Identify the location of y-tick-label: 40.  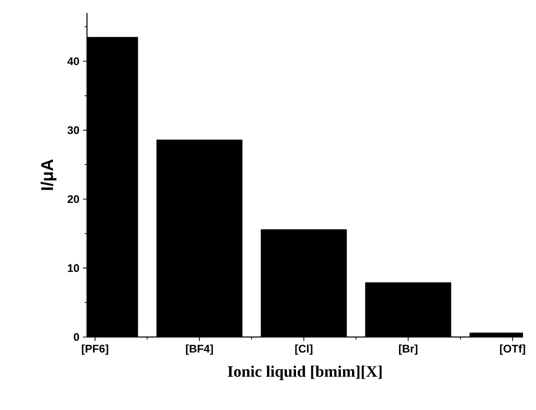
(73, 61).